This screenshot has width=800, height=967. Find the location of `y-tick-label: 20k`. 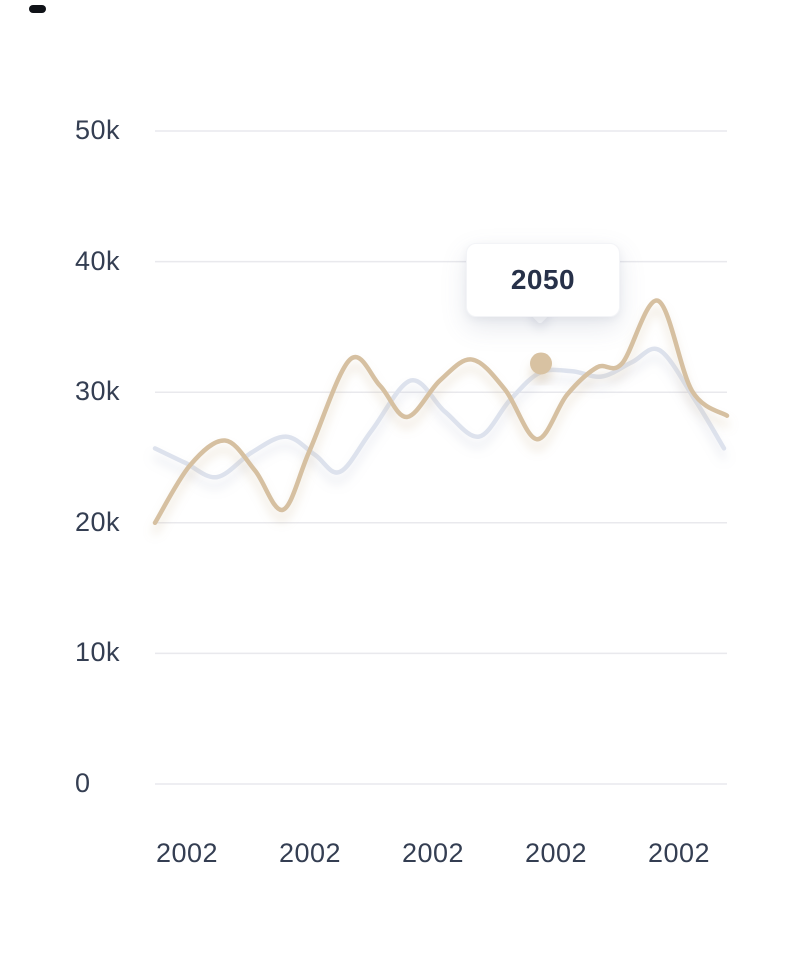

y-tick-label: 20k is located at coordinates (98, 521).